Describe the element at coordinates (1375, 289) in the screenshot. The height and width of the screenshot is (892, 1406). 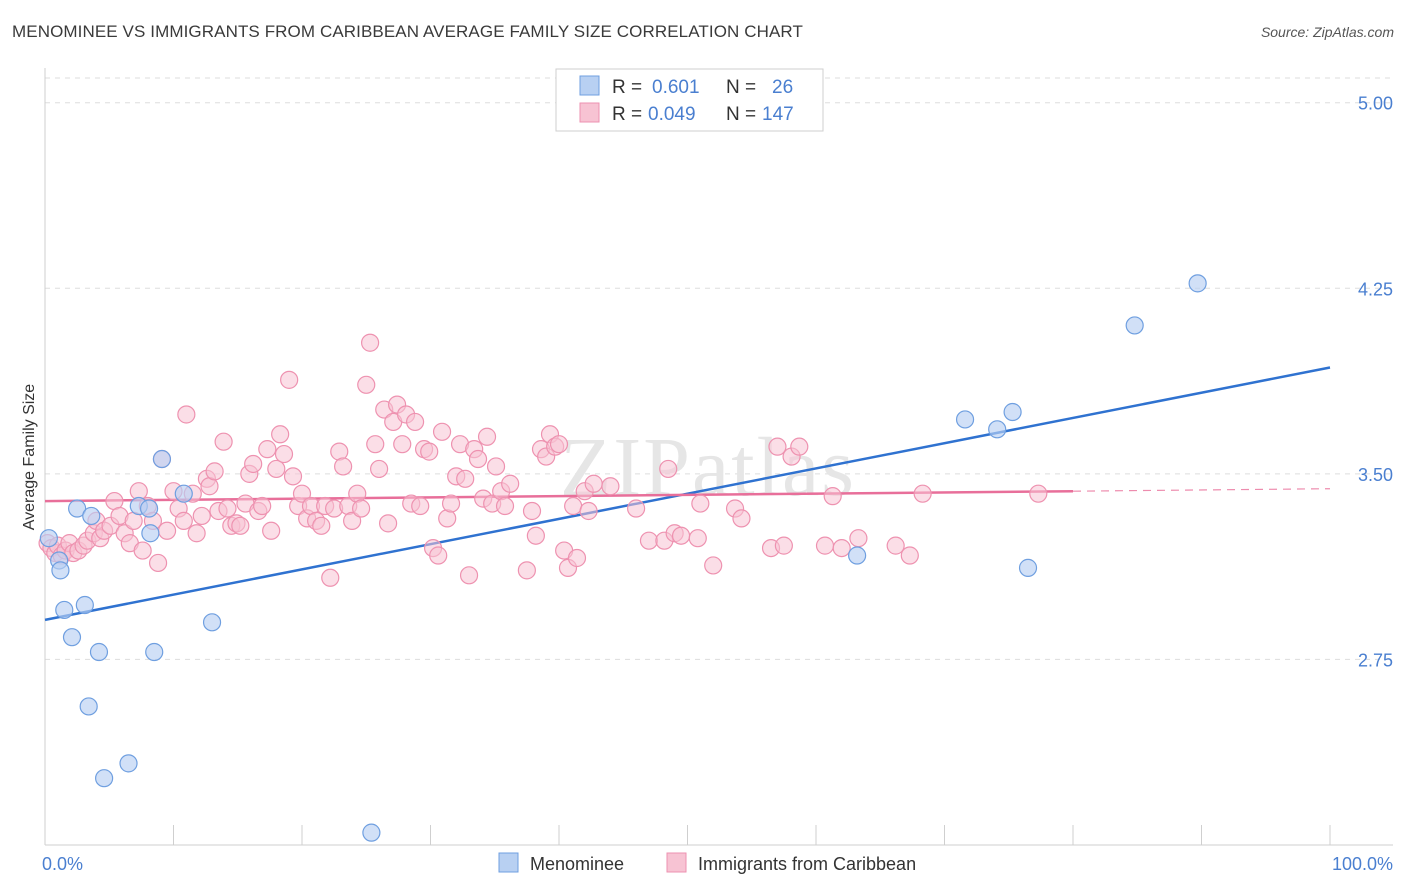
I see `y-tick-label: 4.25` at that location.